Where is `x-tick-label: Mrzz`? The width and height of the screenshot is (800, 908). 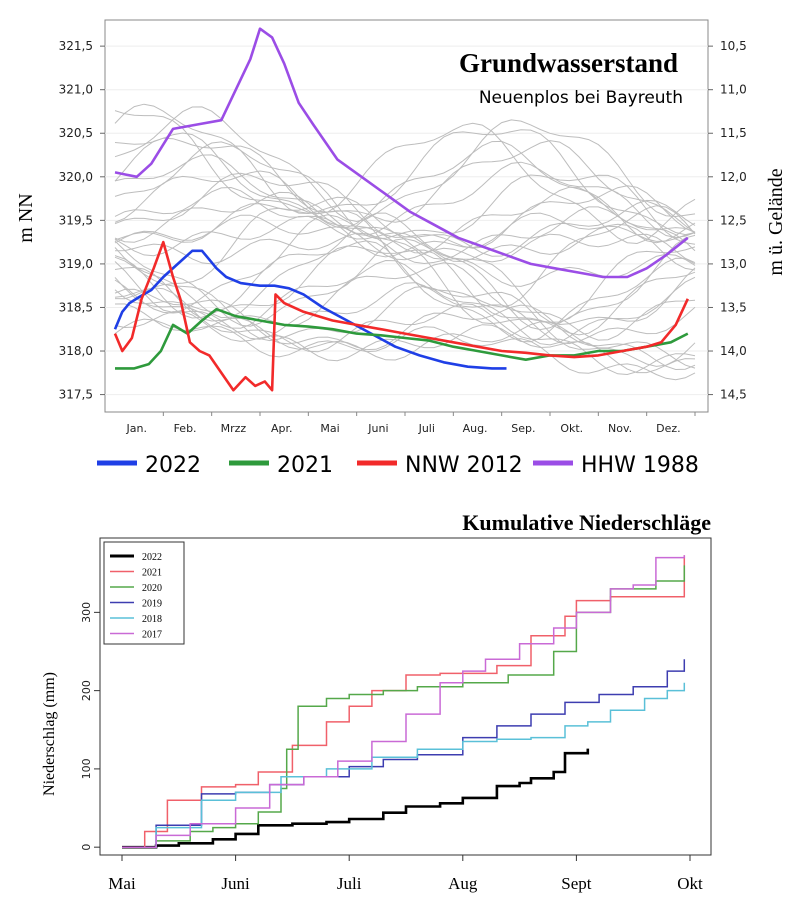 x-tick-label: Mrzz is located at coordinates (234, 428).